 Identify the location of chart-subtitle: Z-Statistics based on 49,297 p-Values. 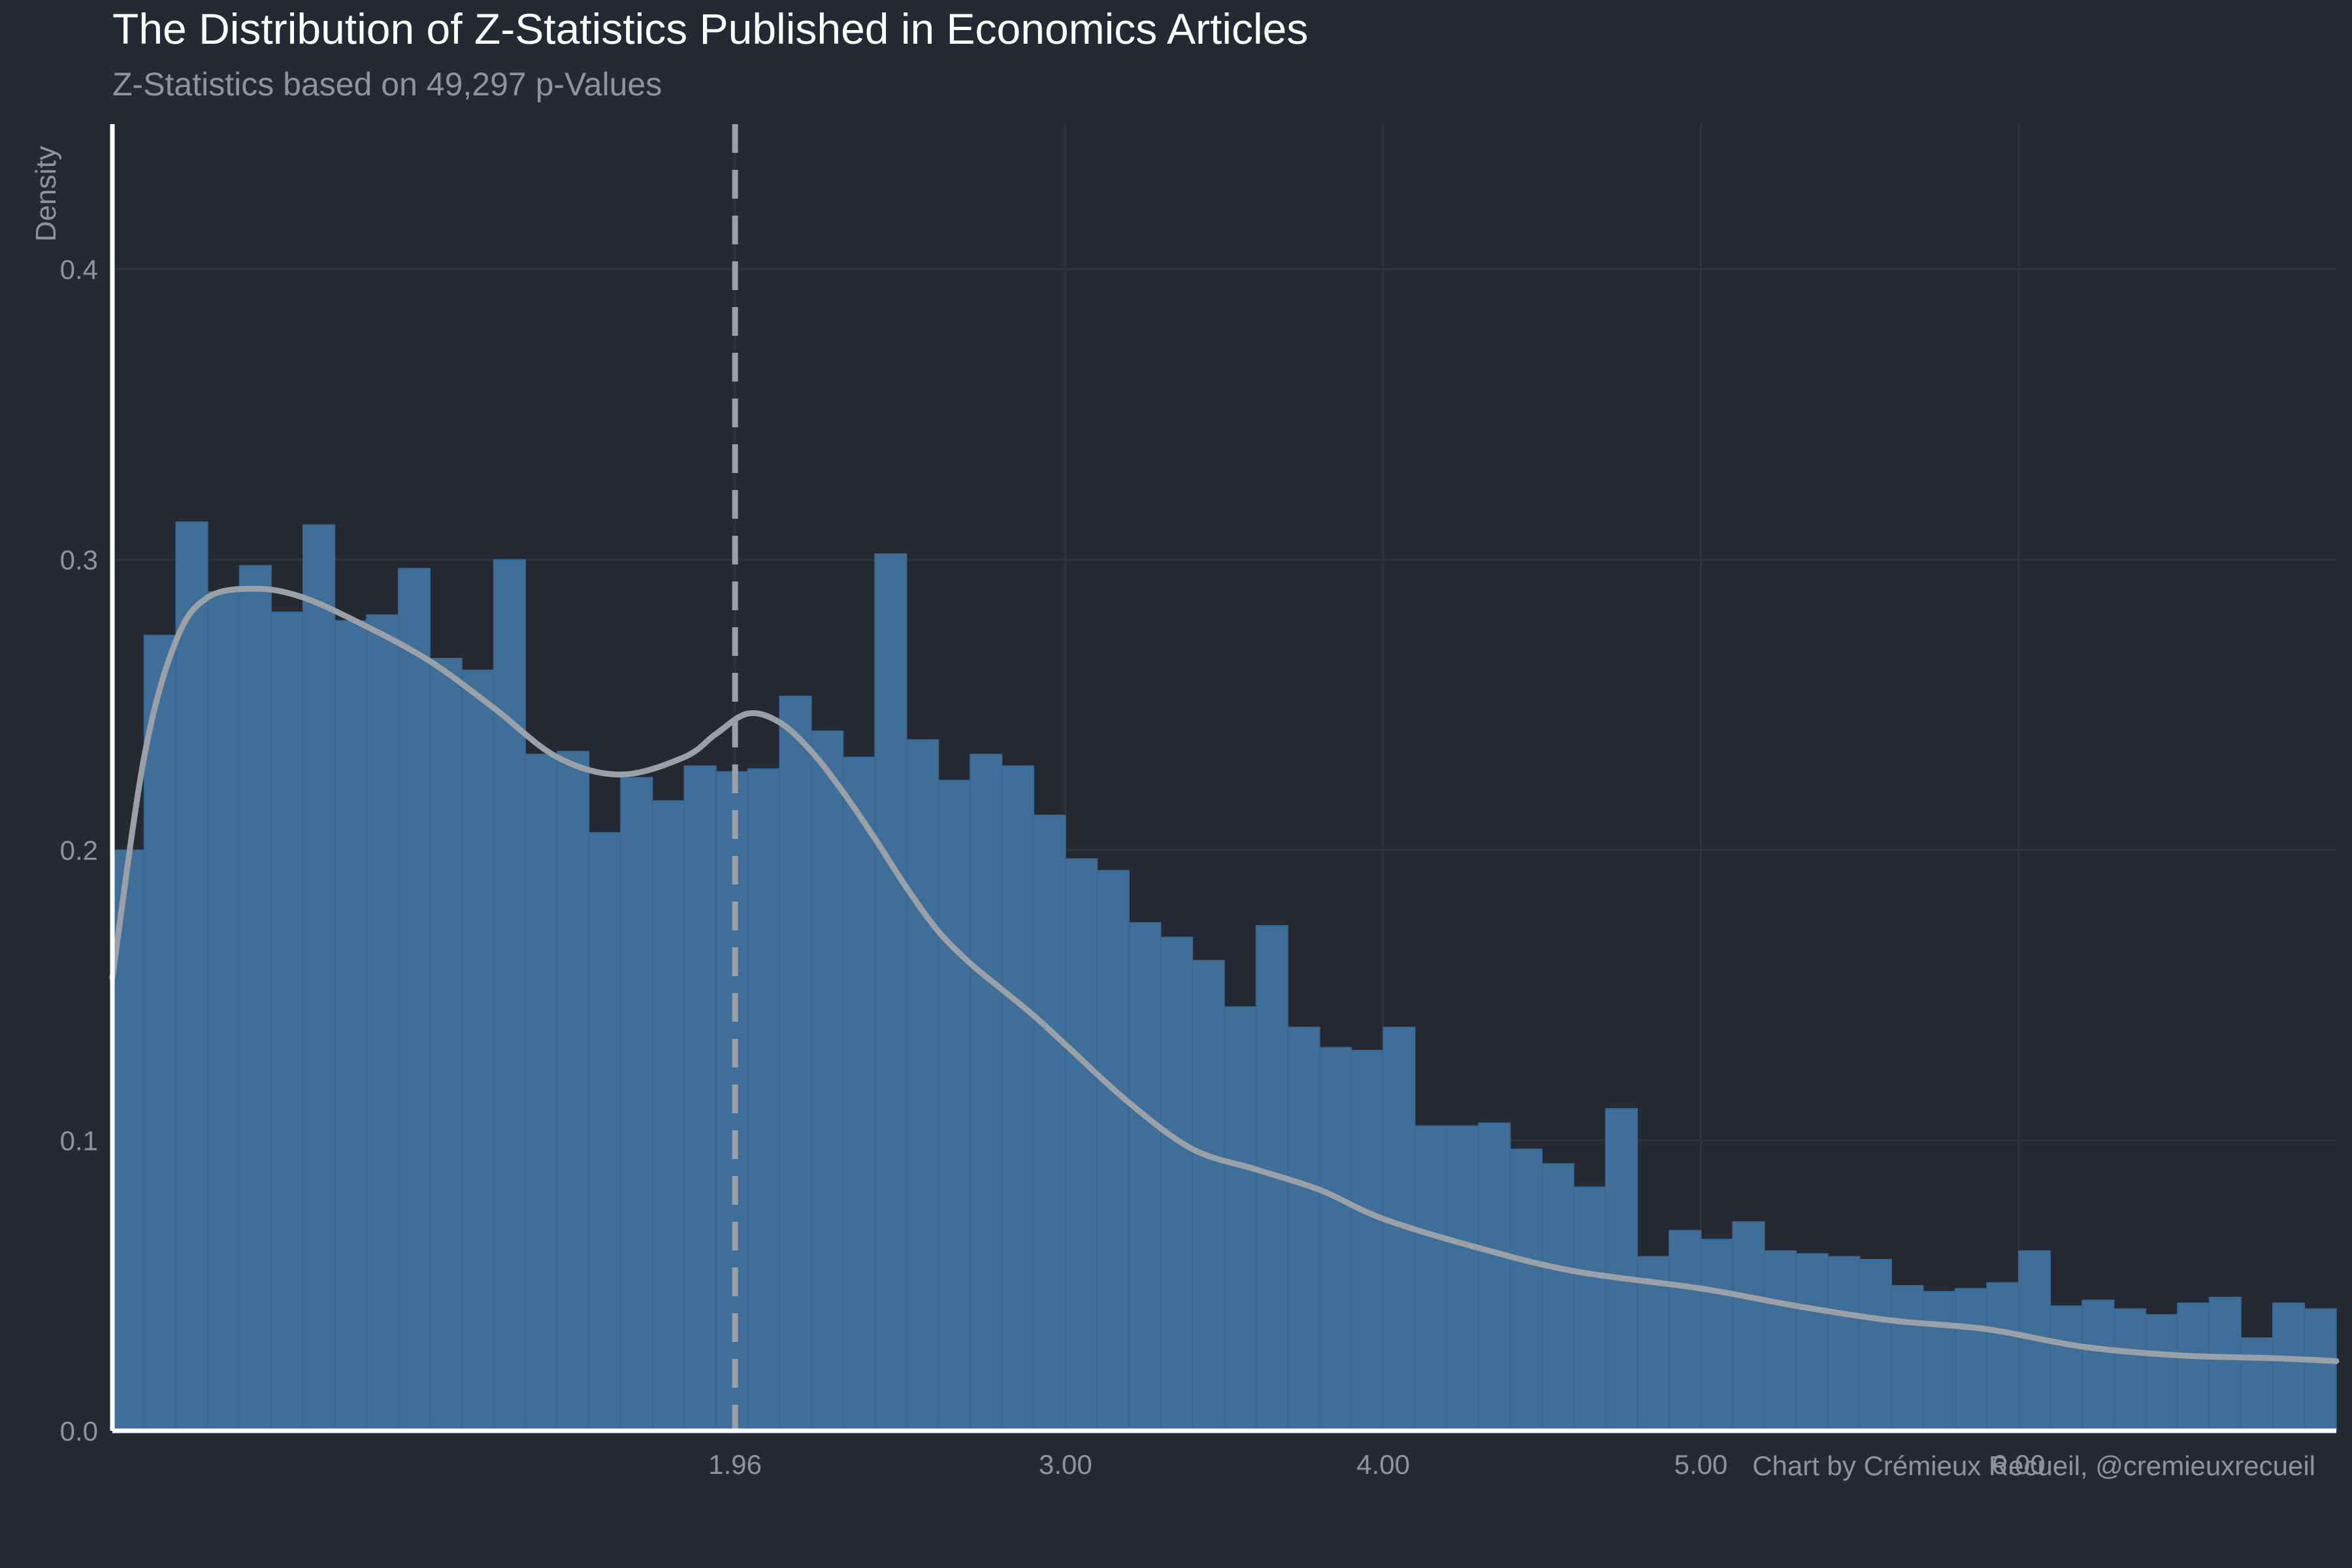
(387, 84).